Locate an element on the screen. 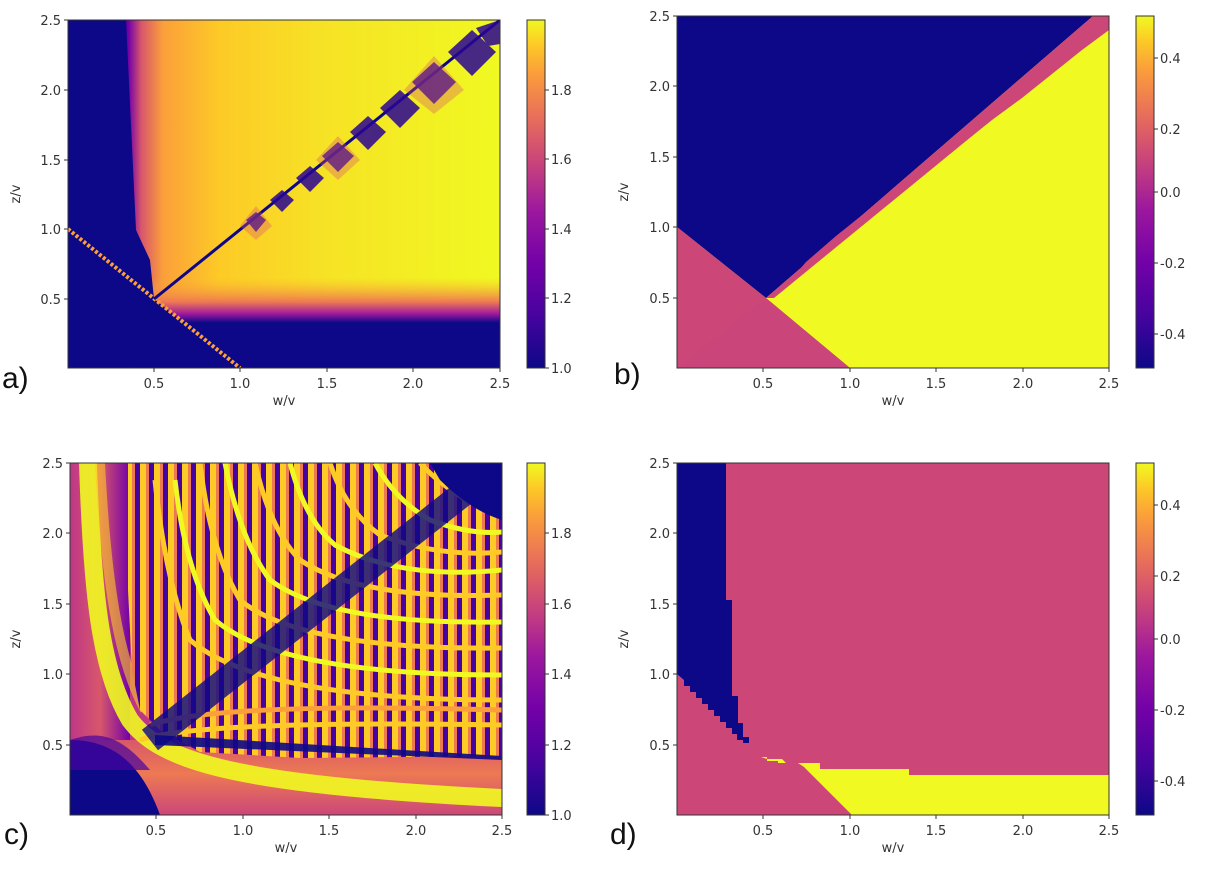  colorbar-a is located at coordinates (536, 194).